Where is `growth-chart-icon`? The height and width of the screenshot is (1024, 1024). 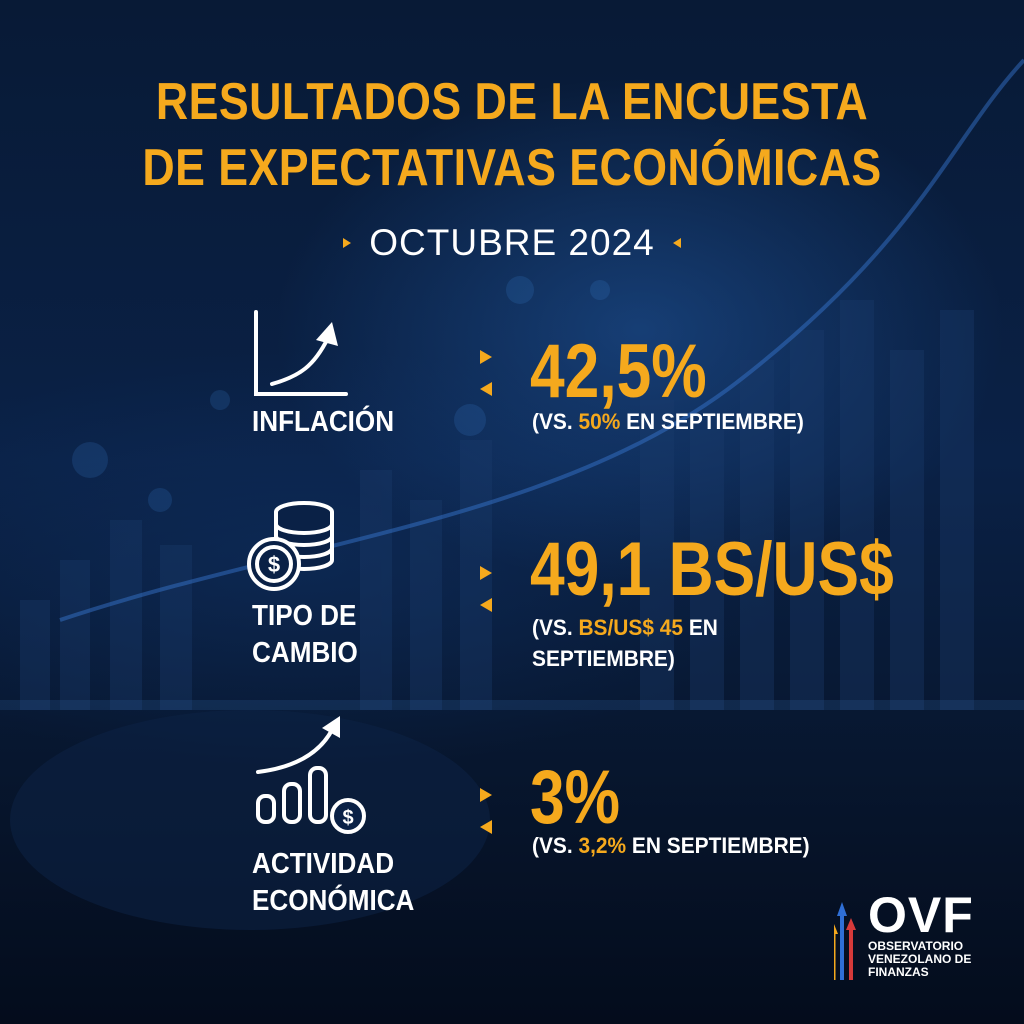 growth-chart-icon is located at coordinates (301, 353).